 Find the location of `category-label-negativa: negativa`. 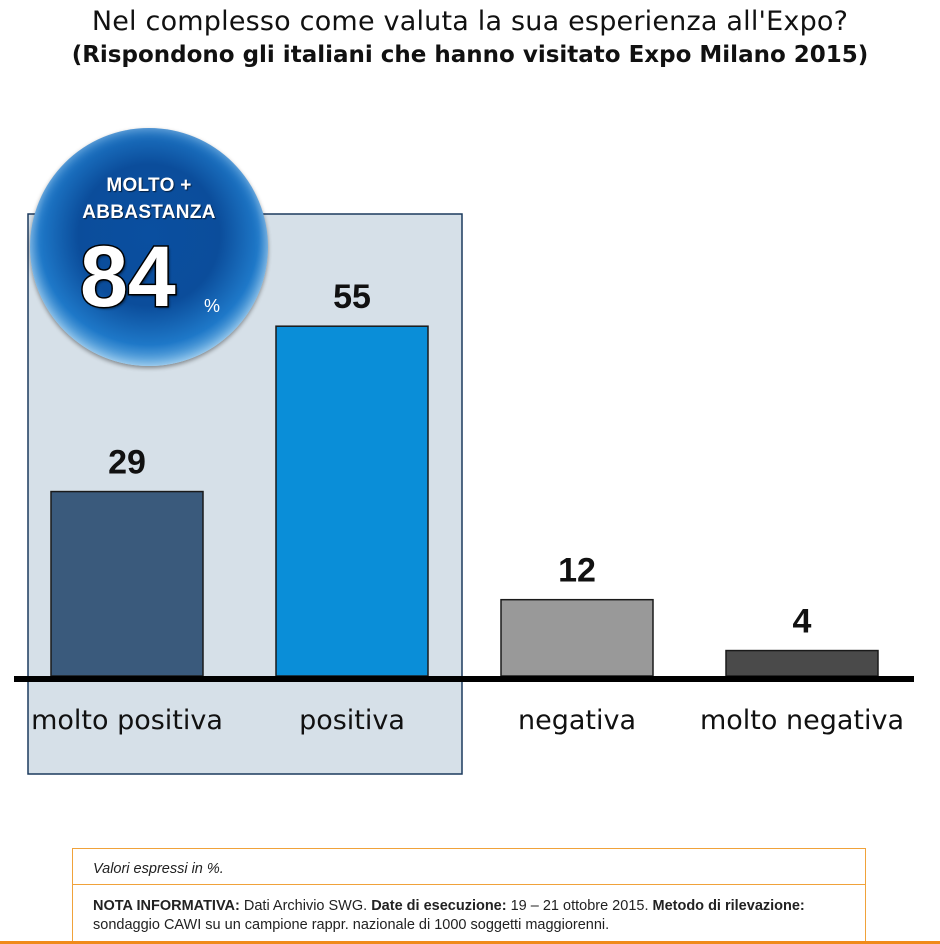

category-label-negativa: negativa is located at coordinates (577, 720).